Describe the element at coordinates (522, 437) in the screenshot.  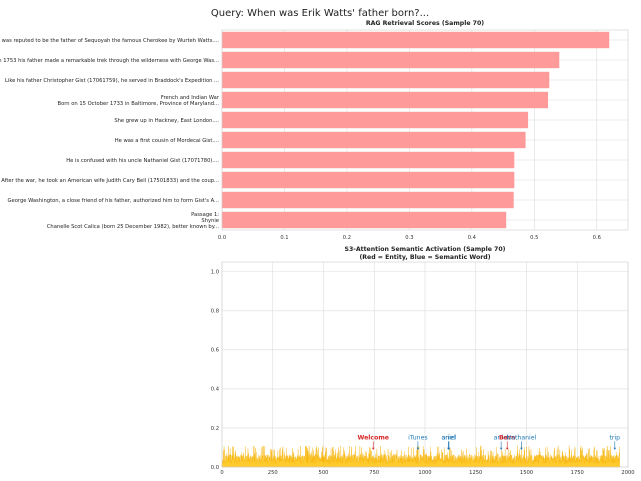
I see `annotation-label: Nathaniel` at that location.